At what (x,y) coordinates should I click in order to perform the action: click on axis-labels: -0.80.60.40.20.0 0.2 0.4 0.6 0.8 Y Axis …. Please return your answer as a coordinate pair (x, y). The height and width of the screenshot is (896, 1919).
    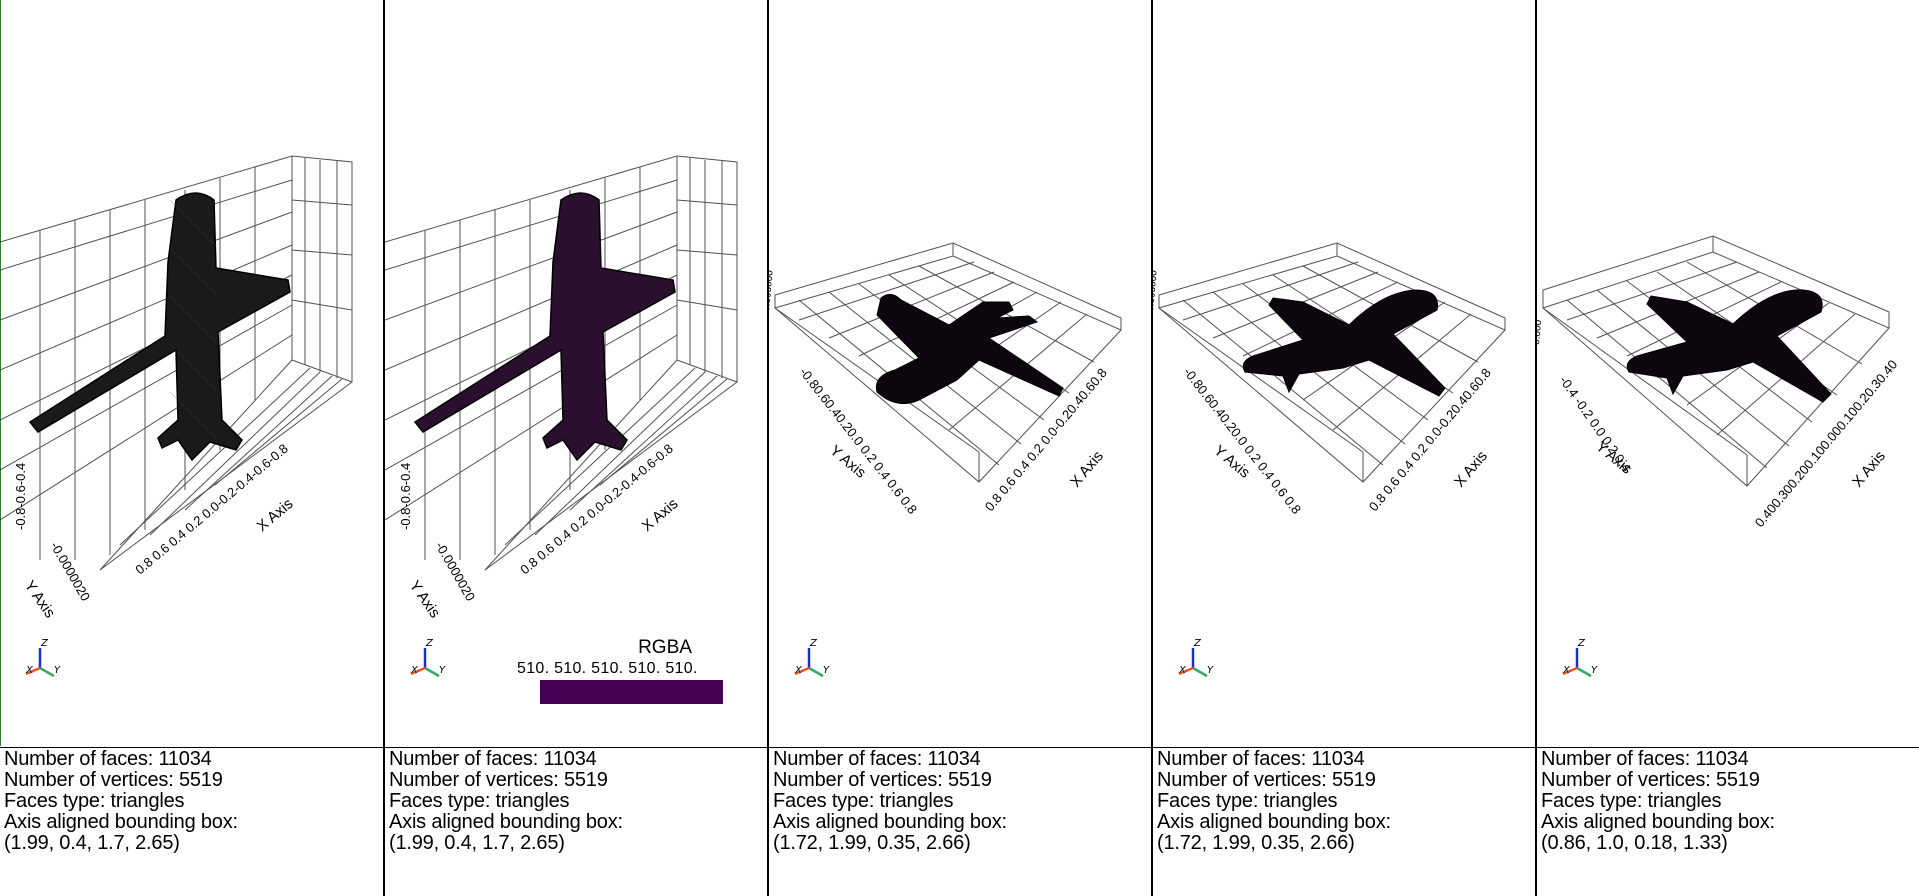
    Looking at the image, I should click on (1323, 393).